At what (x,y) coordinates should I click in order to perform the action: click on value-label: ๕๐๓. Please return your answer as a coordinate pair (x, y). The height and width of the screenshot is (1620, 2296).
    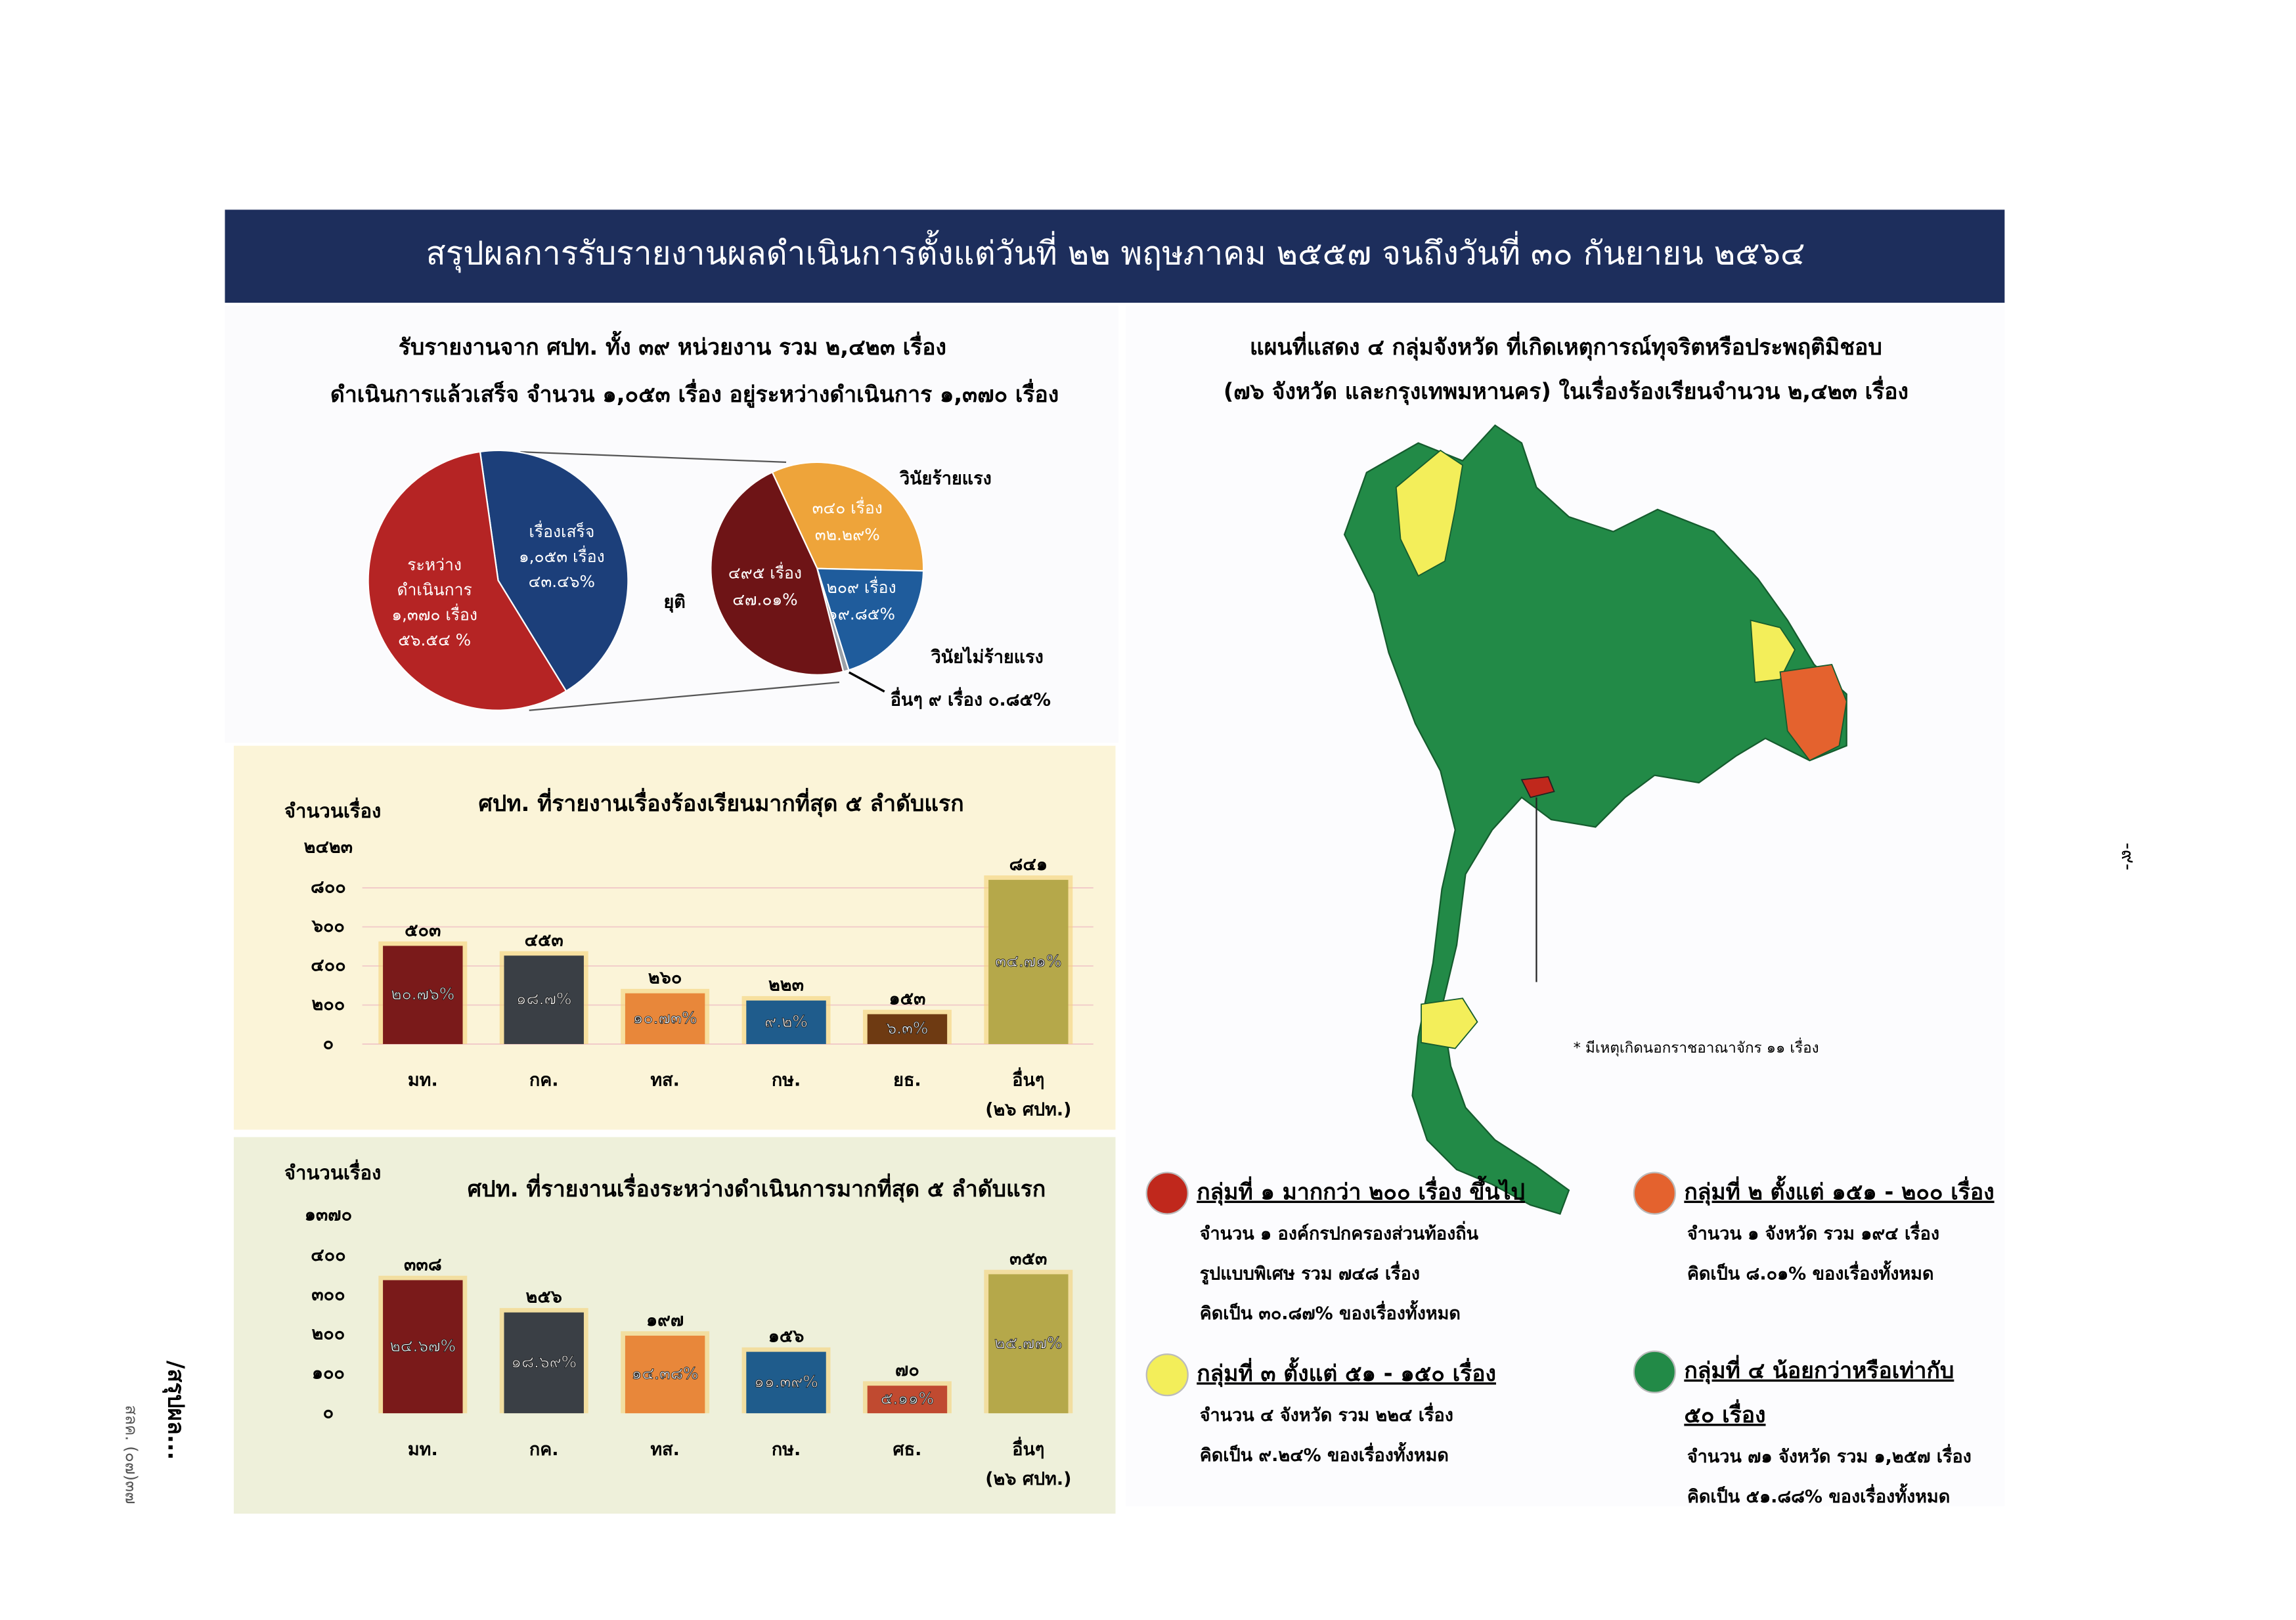
    Looking at the image, I should click on (423, 930).